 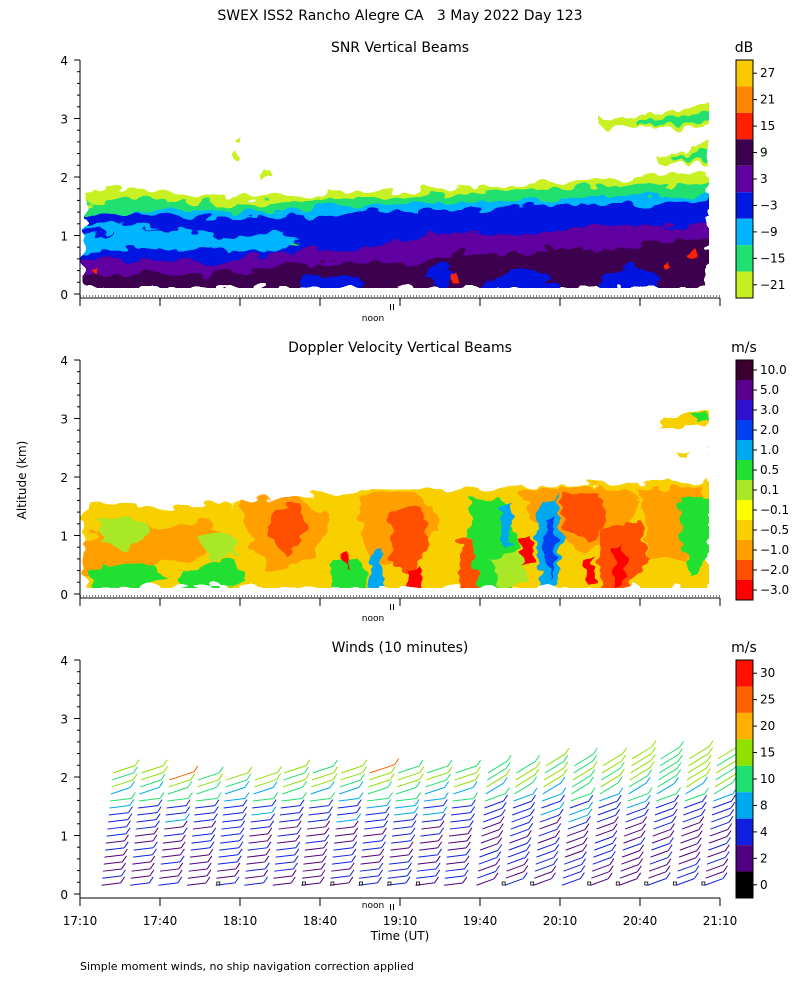 I want to click on colorbar-label: 5.0, so click(x=769, y=390).